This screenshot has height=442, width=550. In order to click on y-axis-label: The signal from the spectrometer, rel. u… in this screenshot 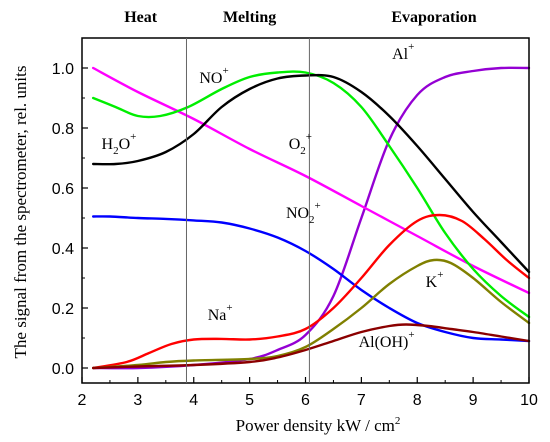, I will do `click(20, 212)`.